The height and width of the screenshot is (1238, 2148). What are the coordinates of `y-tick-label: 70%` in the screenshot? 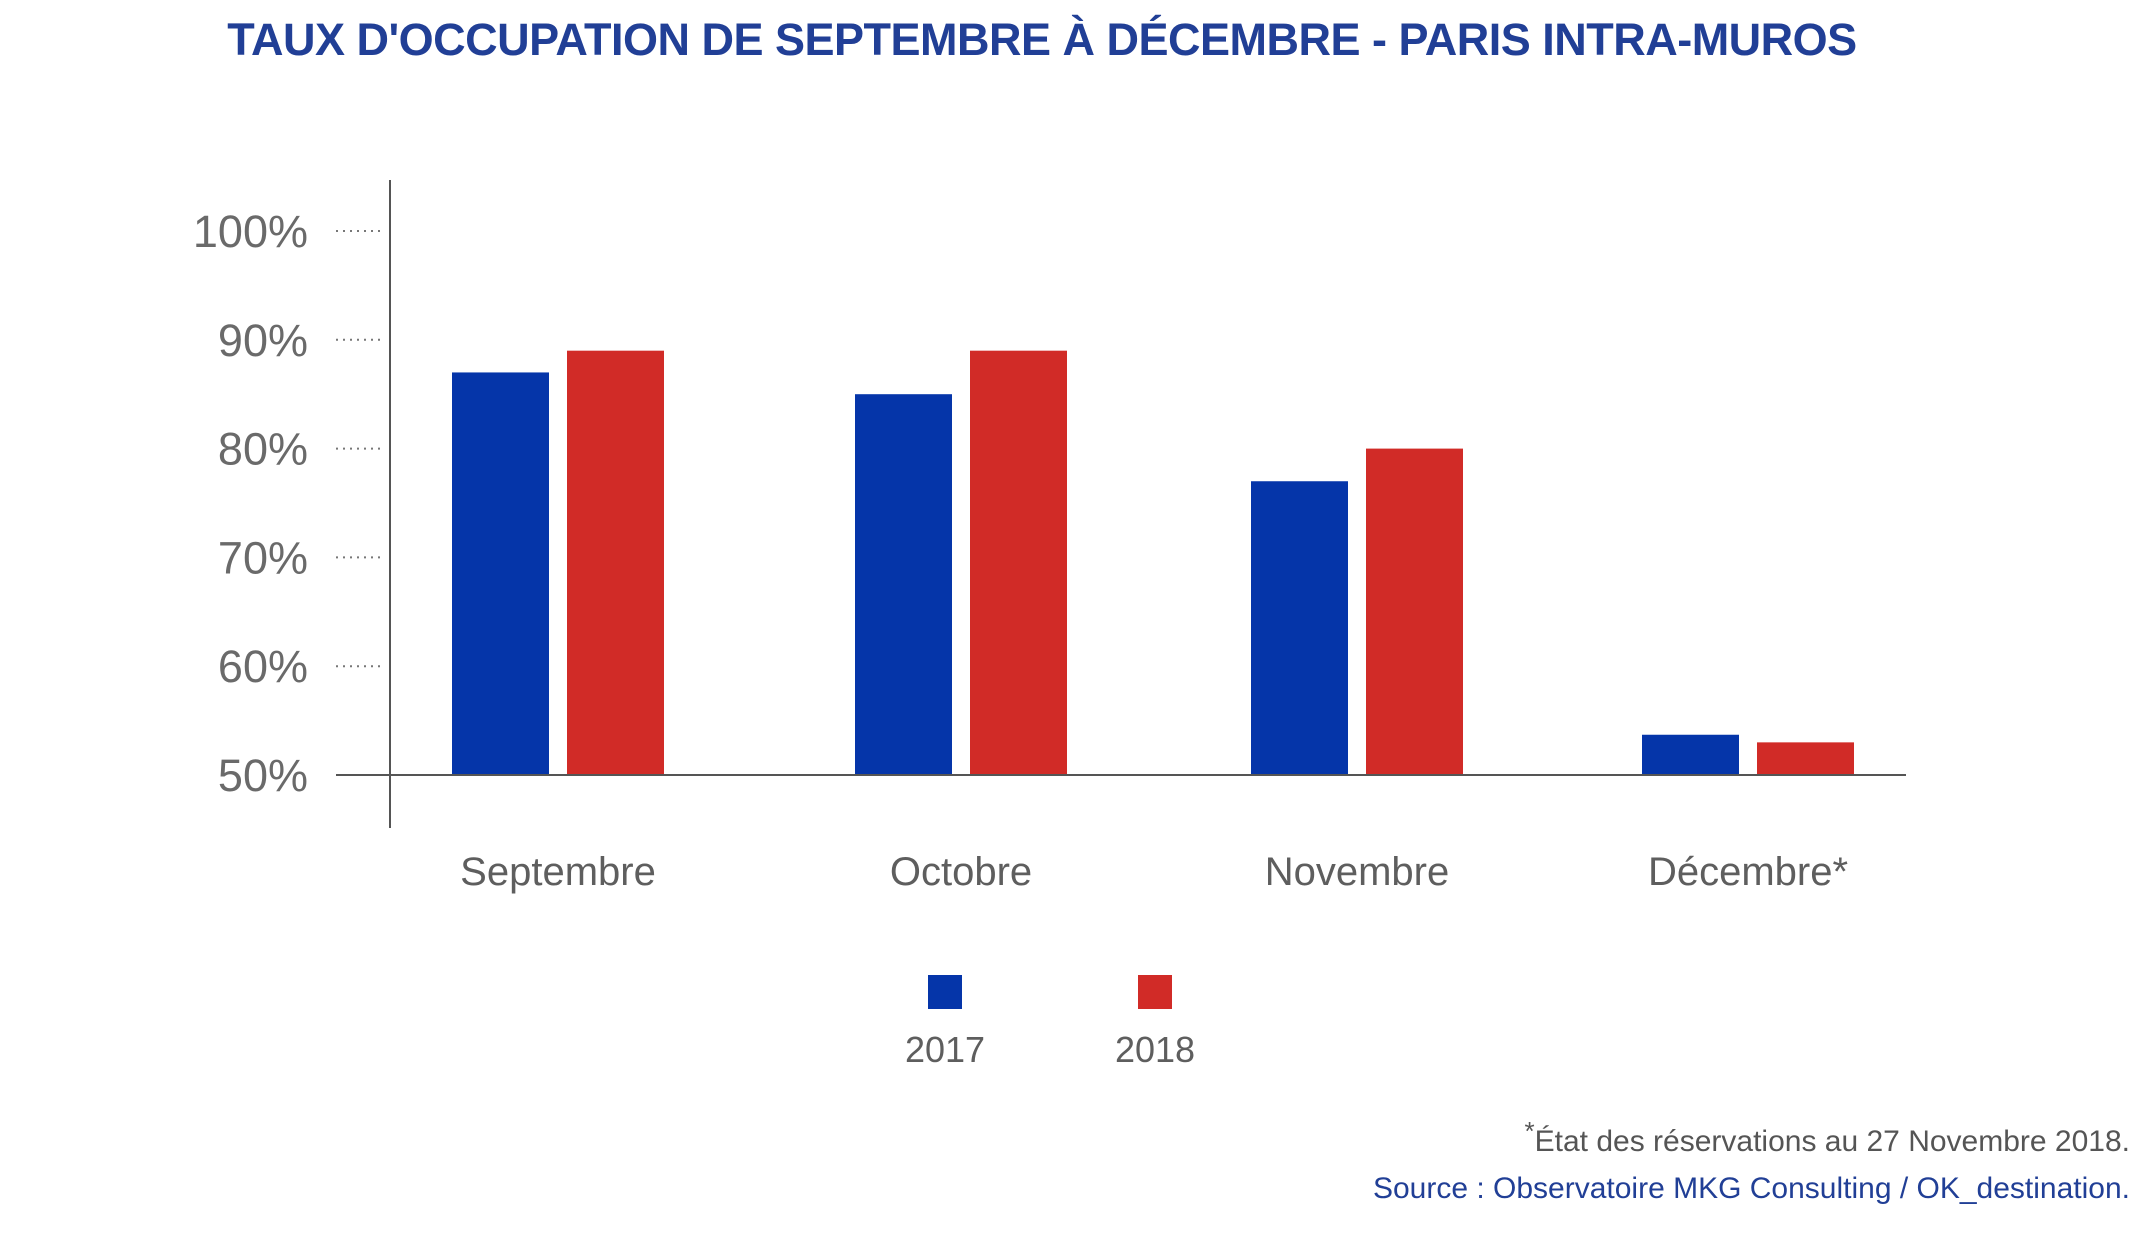 It's located at (263, 557).